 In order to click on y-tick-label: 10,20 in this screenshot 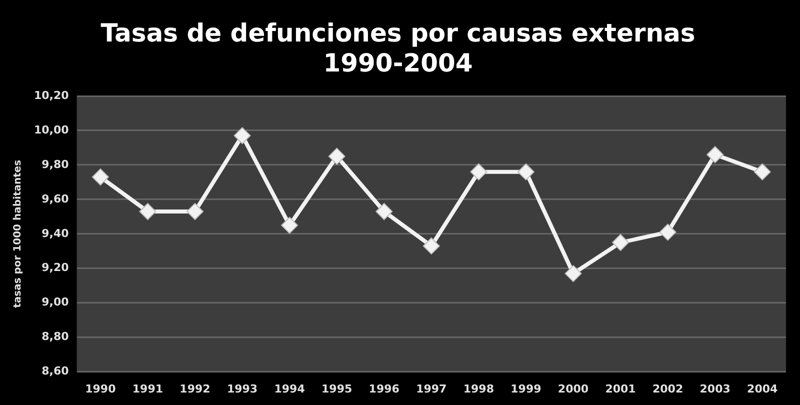, I will do `click(52, 95)`.